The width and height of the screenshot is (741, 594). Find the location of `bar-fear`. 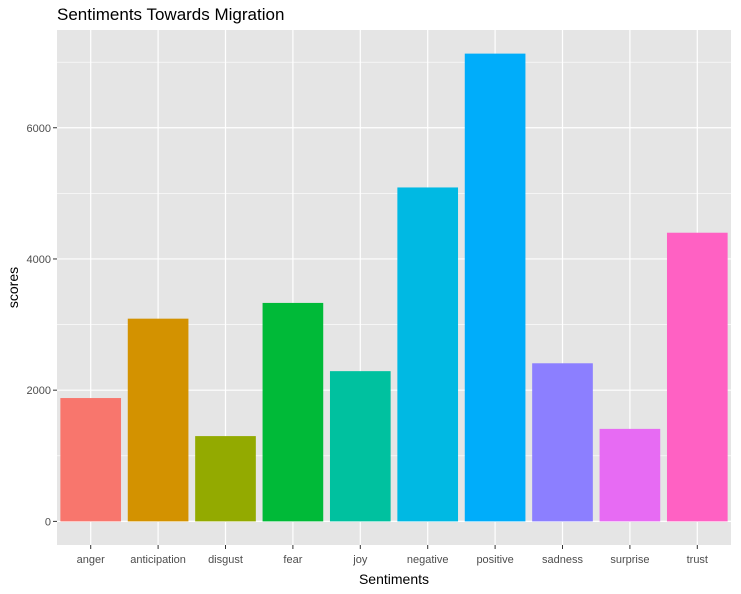

bar-fear is located at coordinates (293, 412).